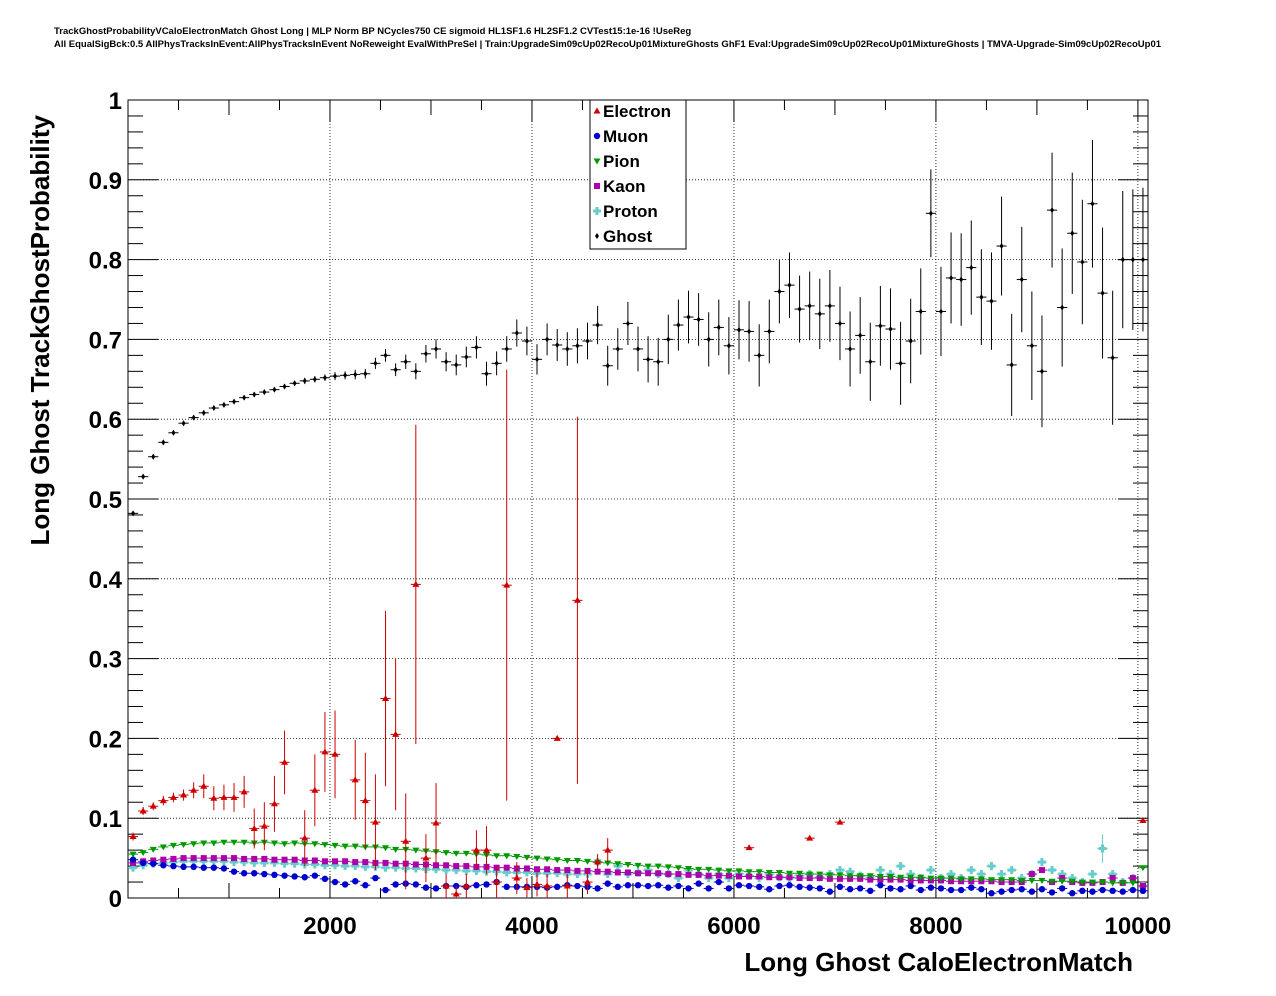 Image resolution: width=1276 pixels, height=996 pixels. What do you see at coordinates (597, 236) in the screenshot?
I see `legend-marker-ghost` at bounding box center [597, 236].